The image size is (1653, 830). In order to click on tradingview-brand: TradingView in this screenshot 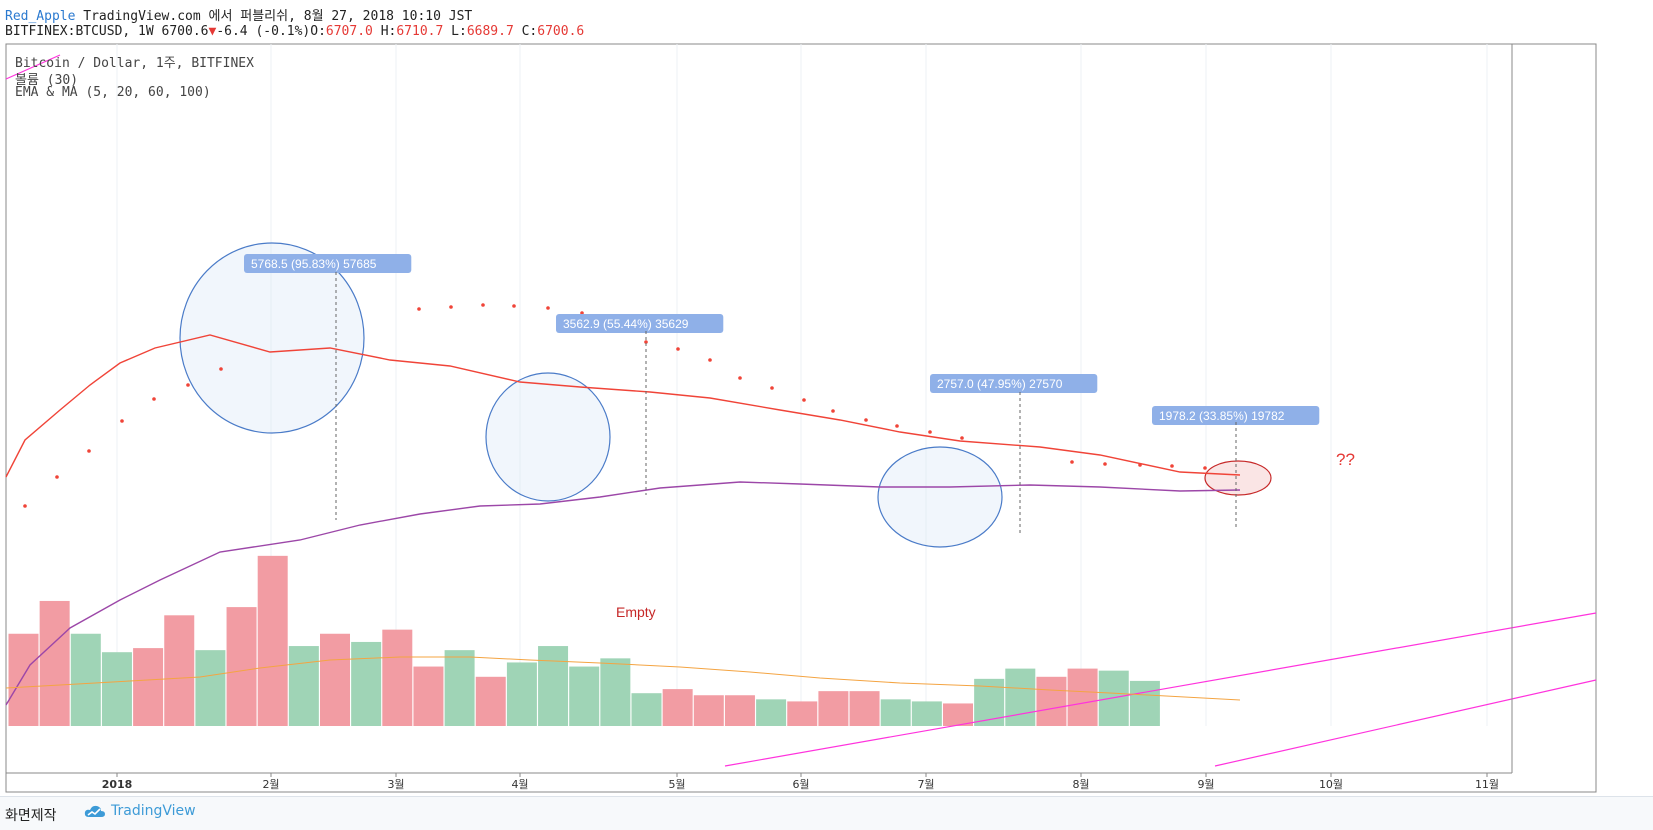, I will do `click(140, 811)`.